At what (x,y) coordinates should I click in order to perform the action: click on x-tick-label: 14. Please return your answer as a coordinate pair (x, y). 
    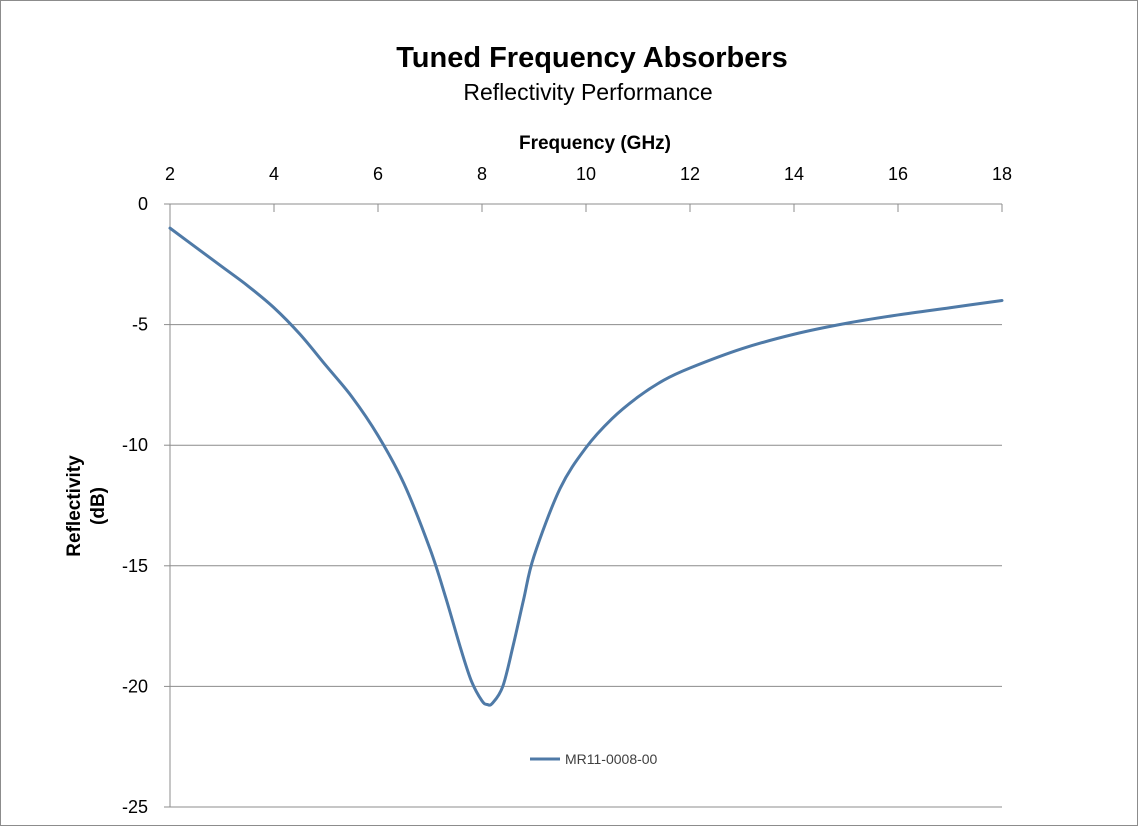
    Looking at the image, I should click on (794, 174).